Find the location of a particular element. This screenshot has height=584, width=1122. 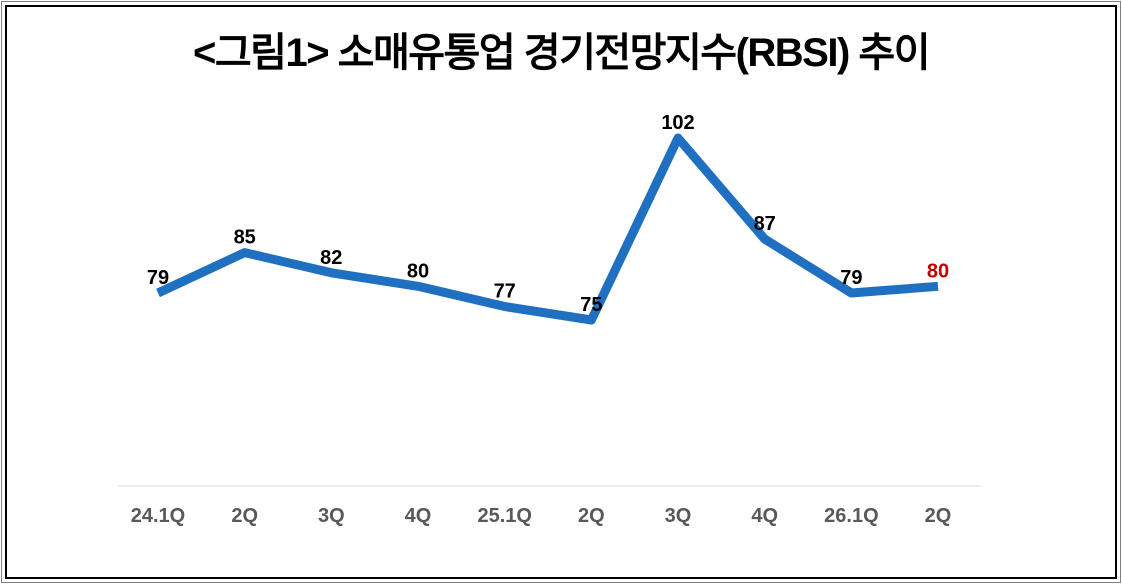

x-tick-label: 25.1Q is located at coordinates (504, 516).